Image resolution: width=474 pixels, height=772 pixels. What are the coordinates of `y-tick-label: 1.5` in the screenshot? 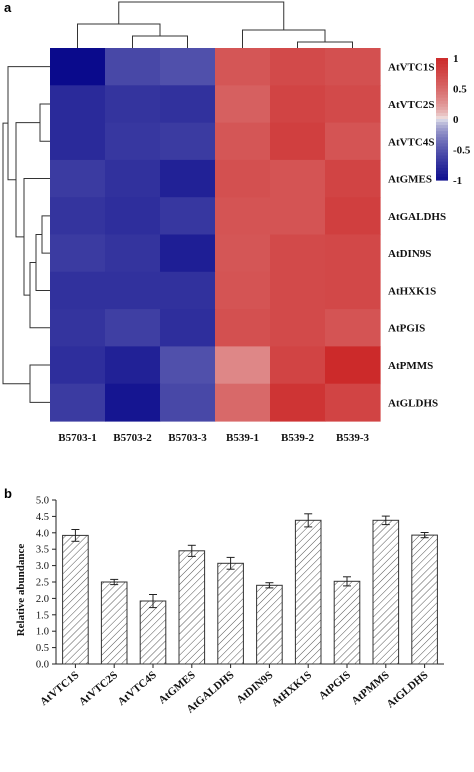 It's located at (42, 615).